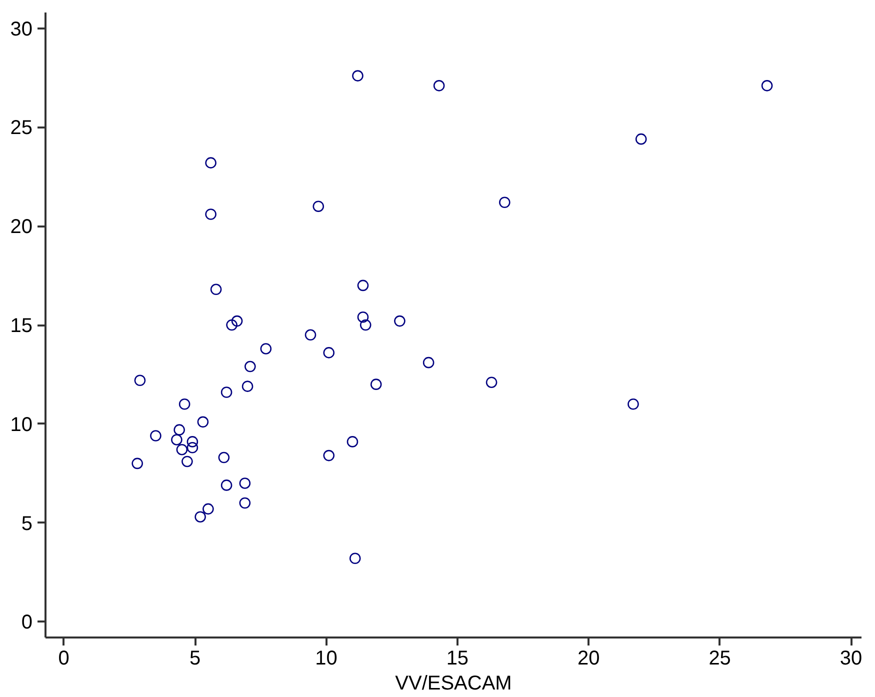 The height and width of the screenshot is (697, 875). What do you see at coordinates (21, 128) in the screenshot?
I see `y-tick-label: 25` at bounding box center [21, 128].